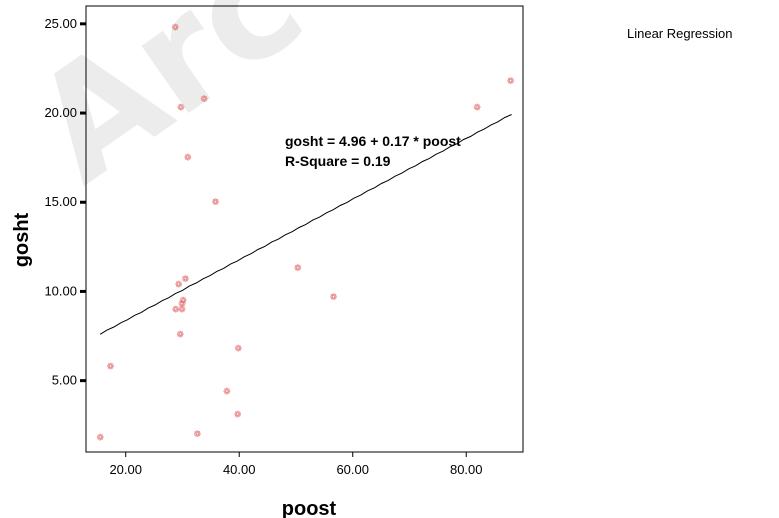 Image resolution: width=779 pixels, height=518 pixels. Describe the element at coordinates (680, 33) in the screenshot. I see `legend-label: Linear Regression` at that location.